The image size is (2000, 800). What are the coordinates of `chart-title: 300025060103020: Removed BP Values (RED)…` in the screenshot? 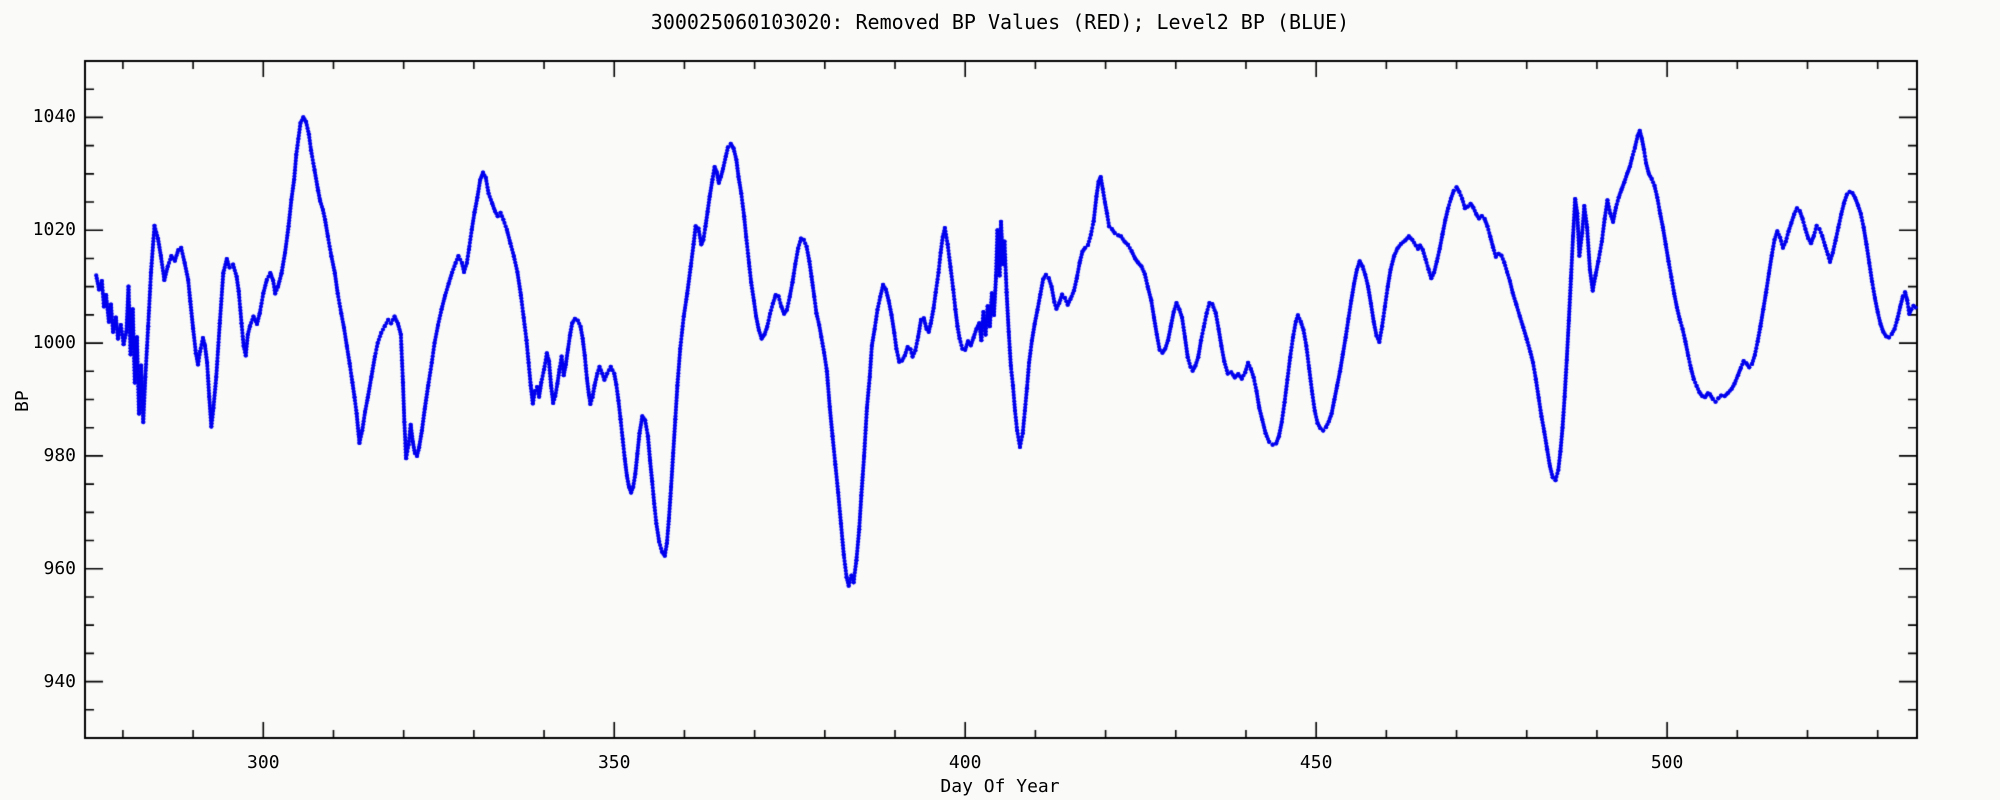 It's located at (1000, 22).